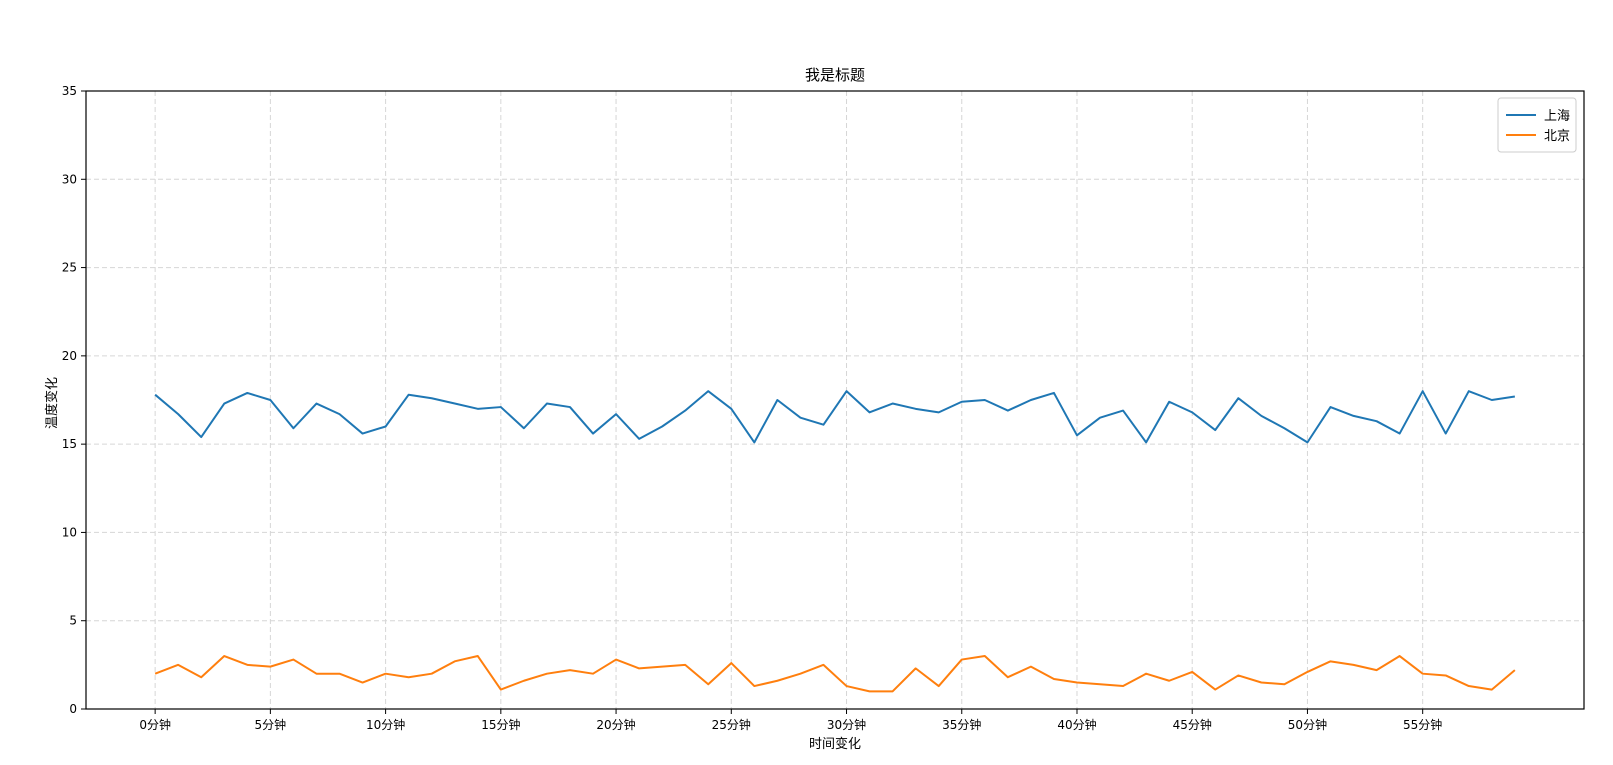 The image size is (1613, 765). I want to click on x-tick-label: 50分钟, so click(1307, 724).